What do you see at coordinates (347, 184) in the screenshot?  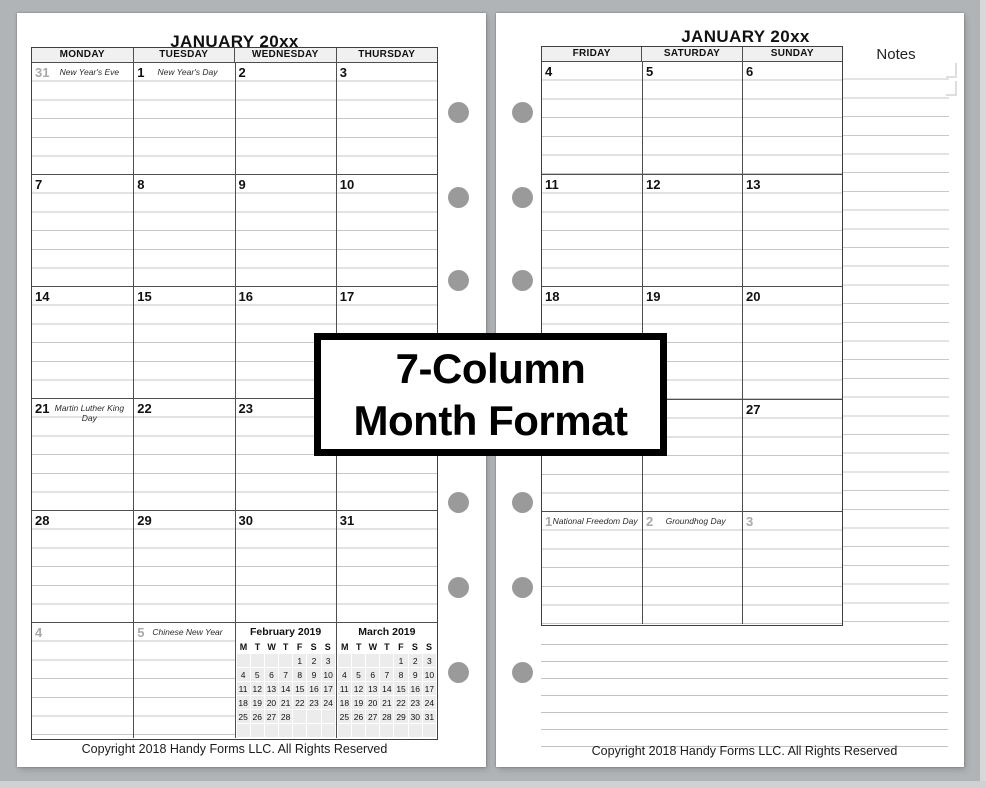 I see `date-number: 10` at bounding box center [347, 184].